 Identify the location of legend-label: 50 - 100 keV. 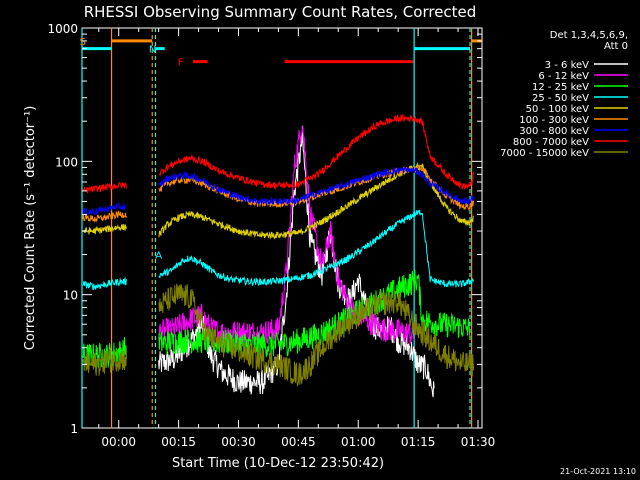
(558, 109).